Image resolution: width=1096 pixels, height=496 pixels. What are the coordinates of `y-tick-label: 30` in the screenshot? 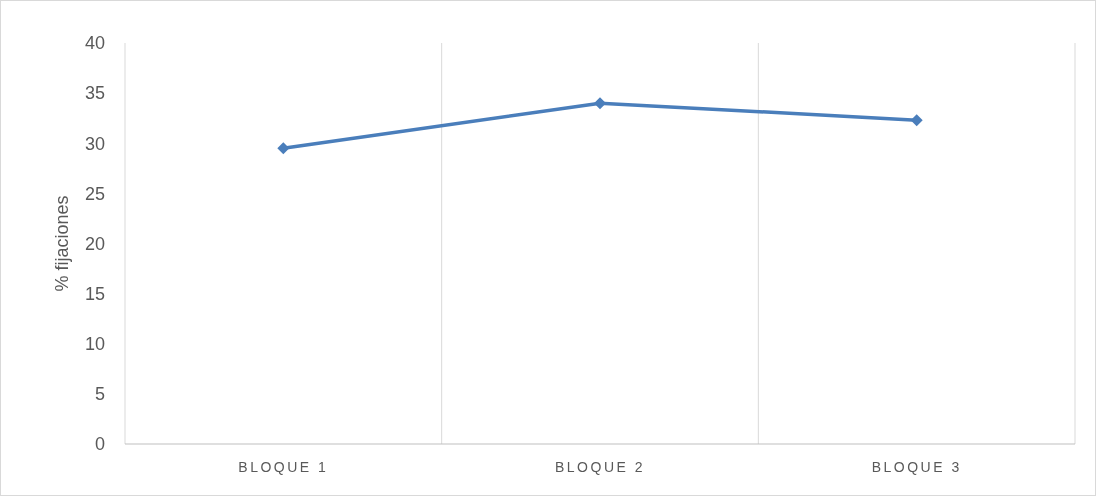 It's located at (94, 143).